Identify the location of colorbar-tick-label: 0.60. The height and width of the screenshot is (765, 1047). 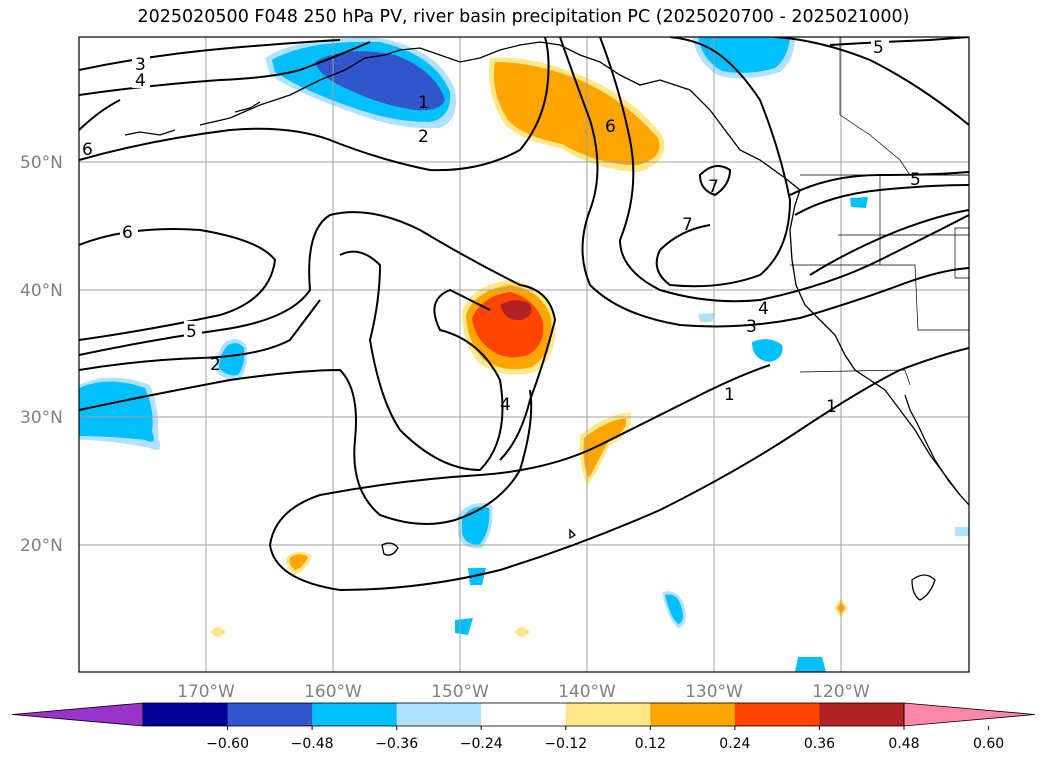
(988, 744).